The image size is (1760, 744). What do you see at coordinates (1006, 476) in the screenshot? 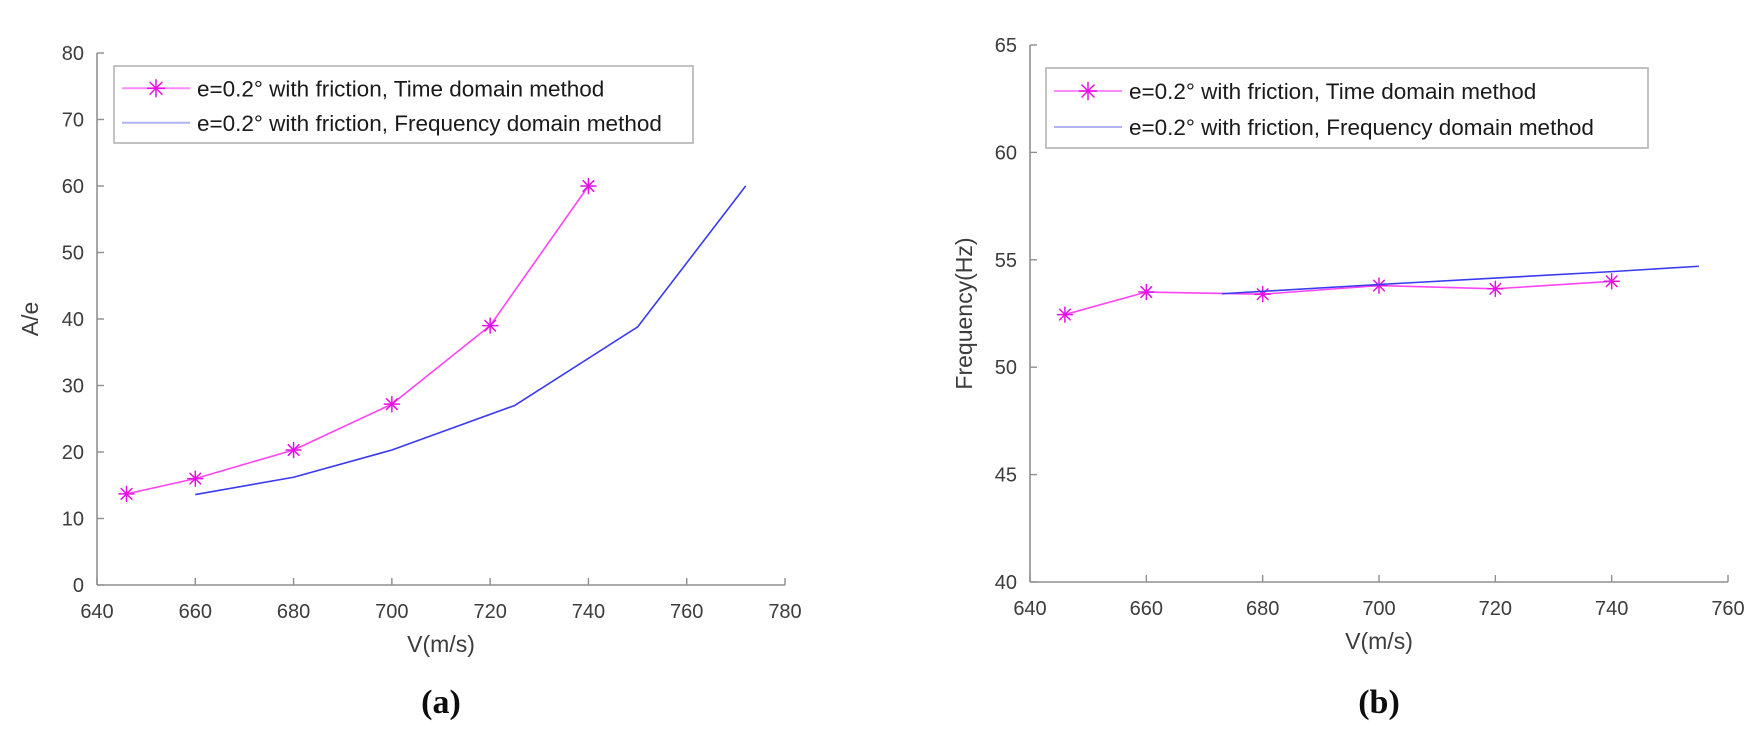
I see `y-tick-label: 45` at bounding box center [1006, 476].